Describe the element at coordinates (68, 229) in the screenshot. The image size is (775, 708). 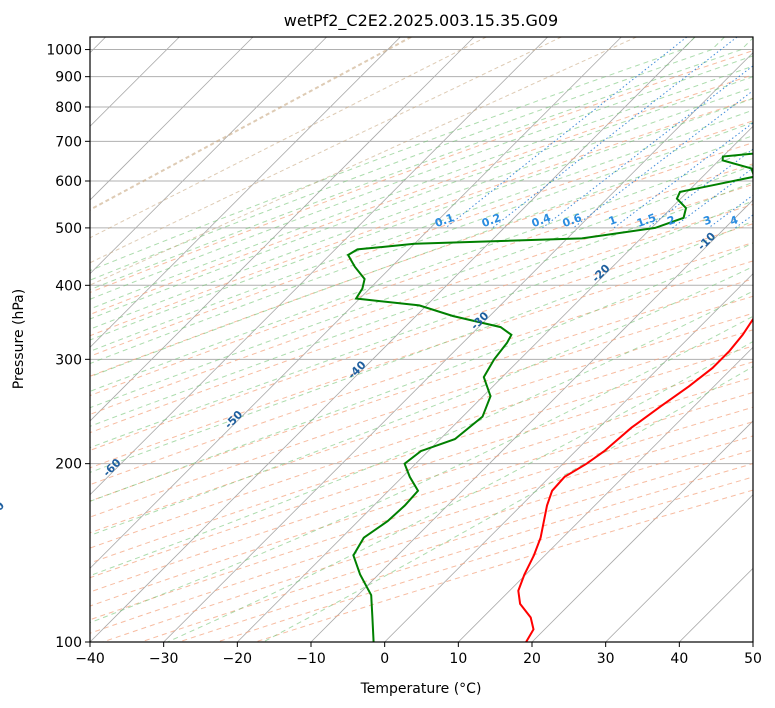
I see `y-tick-label: 500` at that location.